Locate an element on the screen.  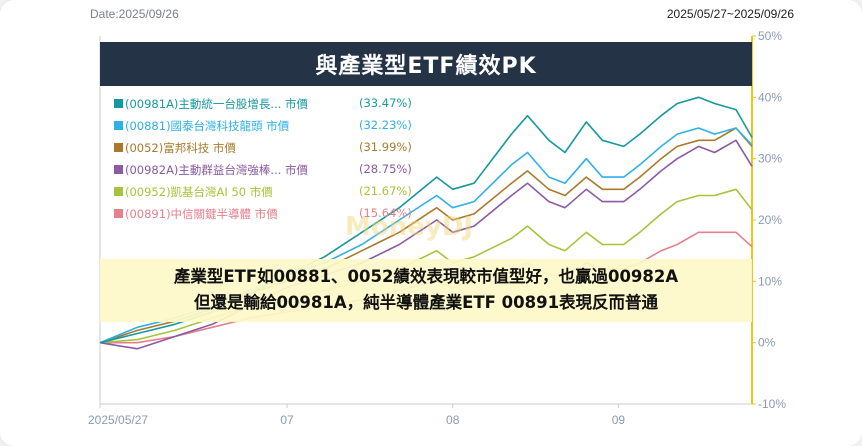
legend-item: (00952)凱基台灣AI 50 市價 (21.67%) is located at coordinates (274, 193).